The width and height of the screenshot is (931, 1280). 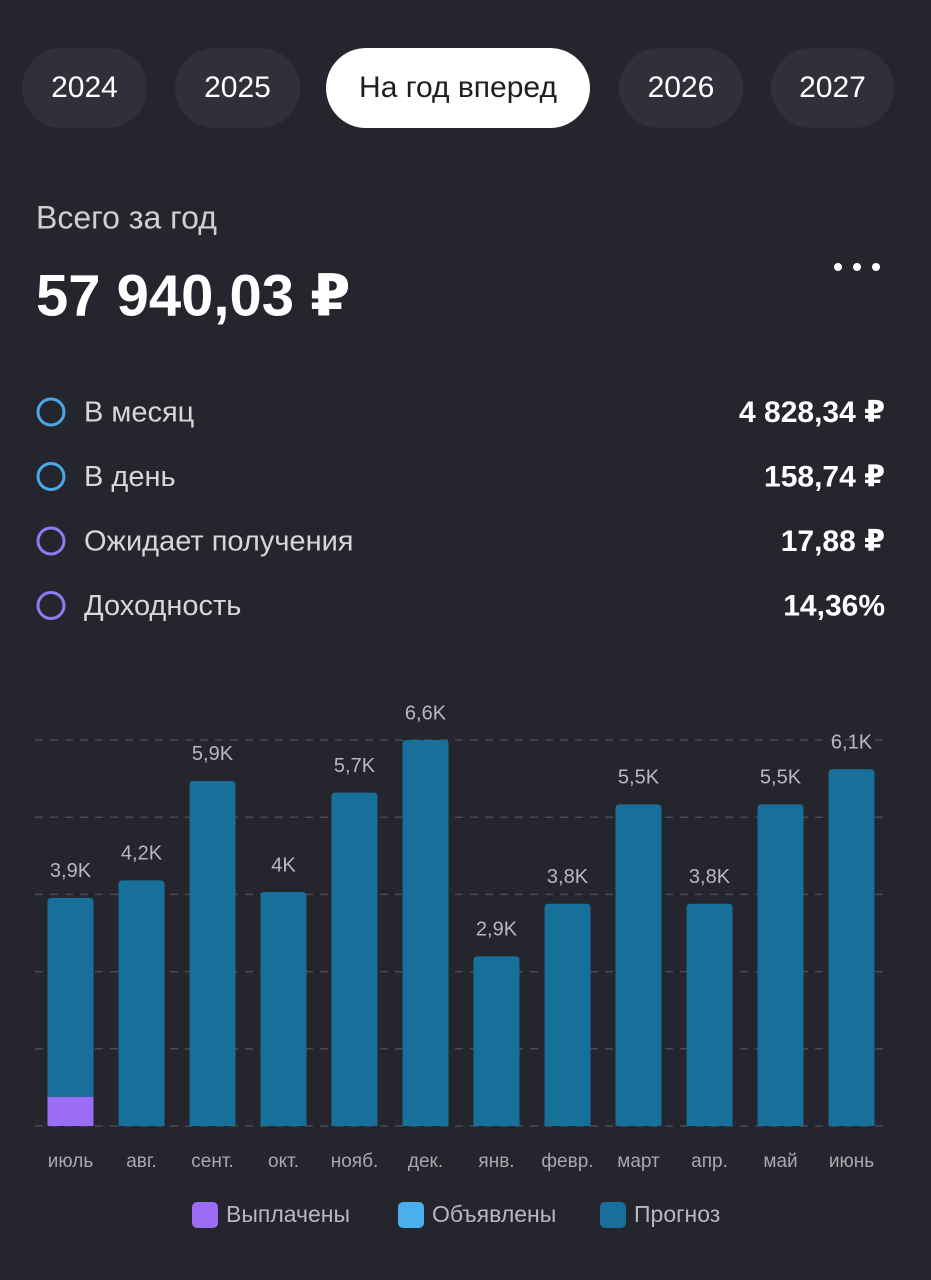 What do you see at coordinates (677, 1214) in the screenshot?
I see `legend-label: Прогноз` at bounding box center [677, 1214].